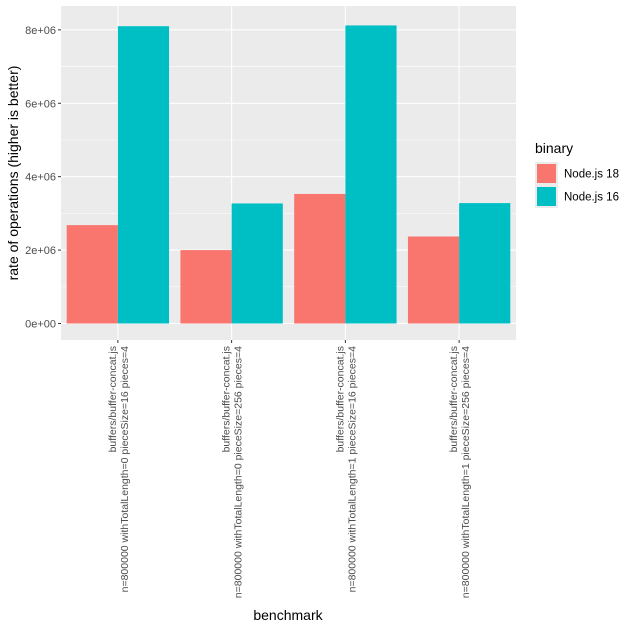 The height and width of the screenshot is (630, 630). What do you see at coordinates (591, 198) in the screenshot?
I see `legend-label: Node.js 16` at bounding box center [591, 198].